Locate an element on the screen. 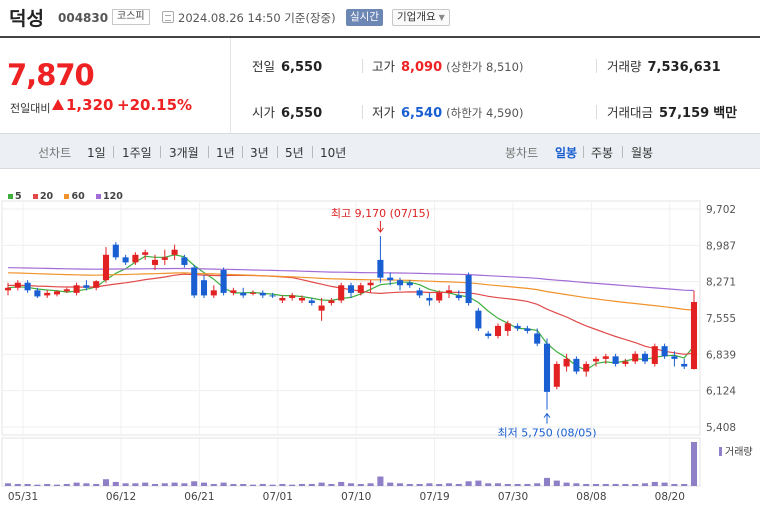 The image size is (760, 510). high-stat: 고가 8,090 (상한가 8,510) is located at coordinates (447, 65).